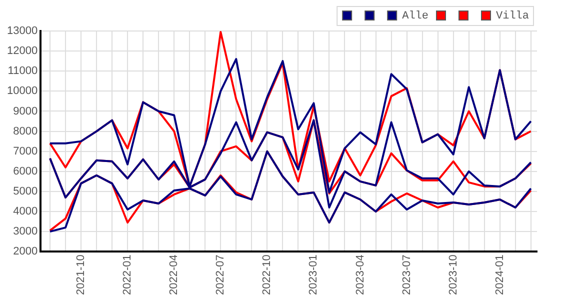  What do you see at coordinates (406, 275) in the screenshot?
I see `x-tick-label: 2023-07` at bounding box center [406, 275].